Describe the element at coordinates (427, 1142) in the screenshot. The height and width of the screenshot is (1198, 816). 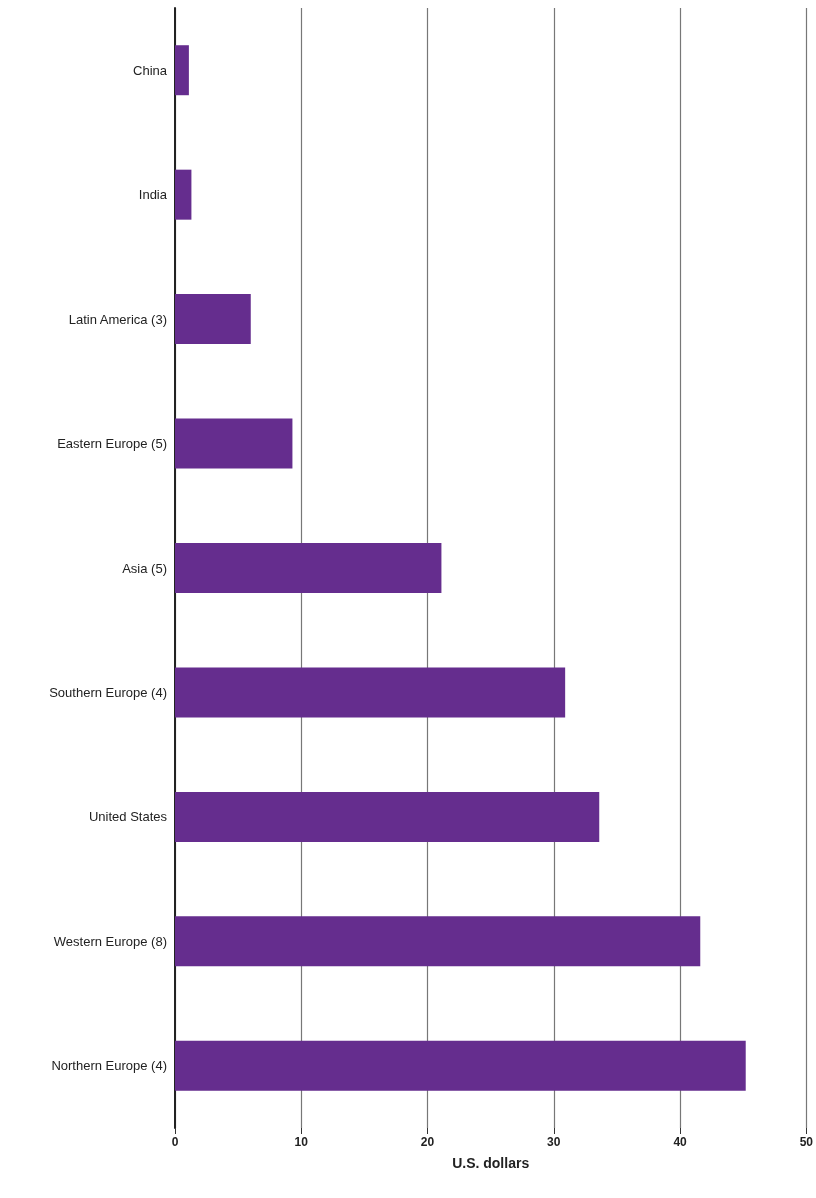
I see `x-tick-label: 20` at that location.